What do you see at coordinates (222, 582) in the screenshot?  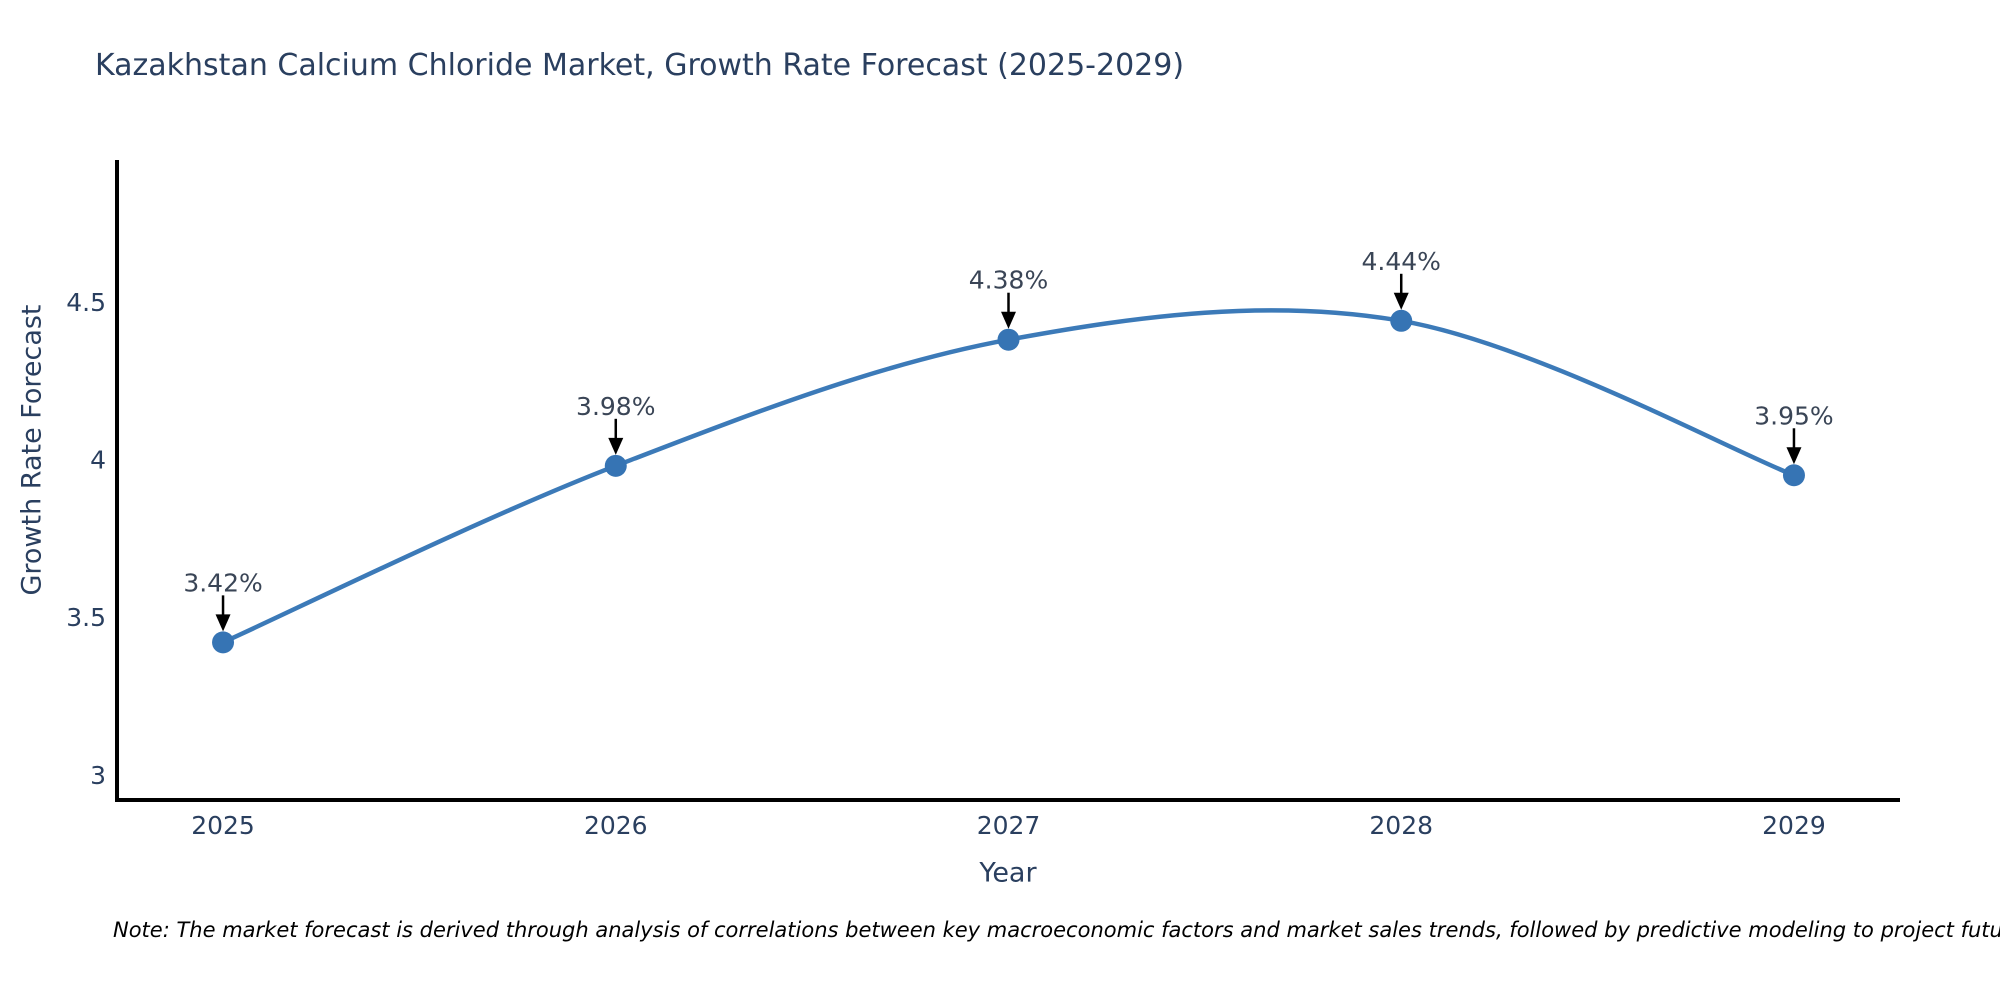 I see `point-annotation-label: 3.42%` at bounding box center [222, 582].